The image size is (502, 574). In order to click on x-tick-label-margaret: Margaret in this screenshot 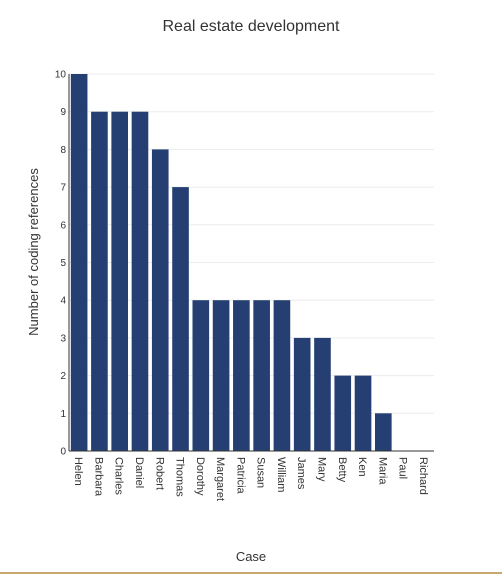, I will do `click(220, 479)`.